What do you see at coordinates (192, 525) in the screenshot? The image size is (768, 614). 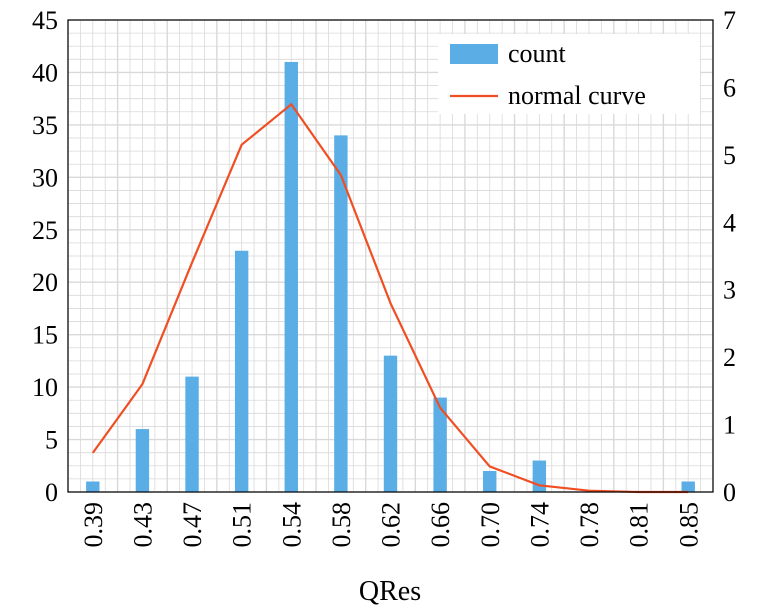 I see `x-axis-tick-label: 0.47` at bounding box center [192, 525].